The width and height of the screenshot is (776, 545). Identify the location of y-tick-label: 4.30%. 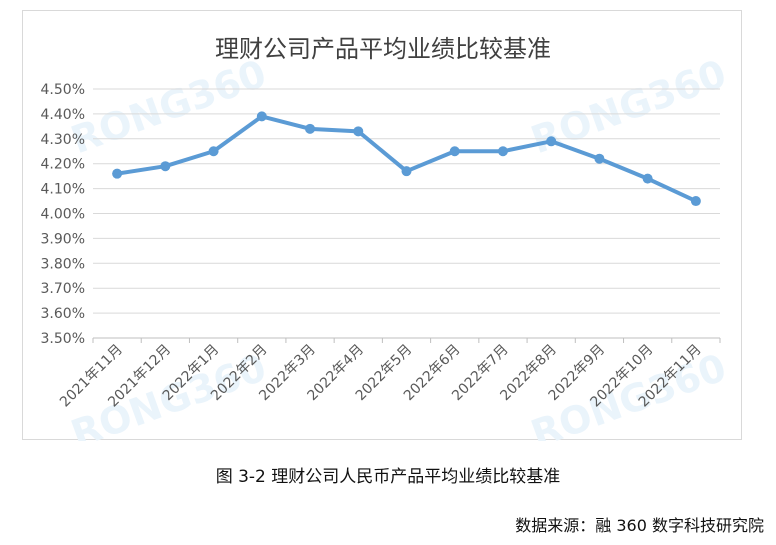
(63, 140).